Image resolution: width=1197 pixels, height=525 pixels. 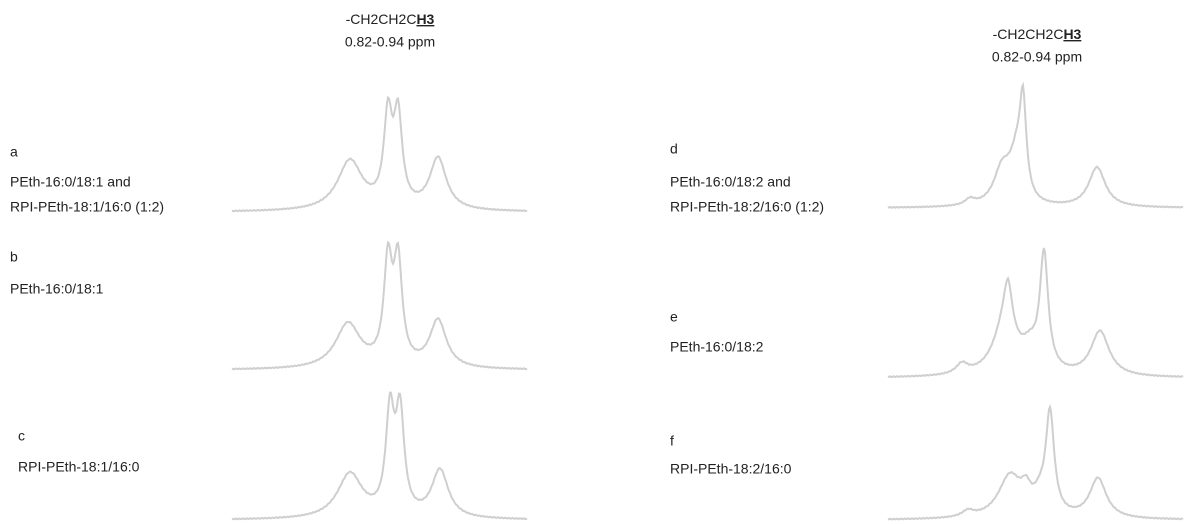 What do you see at coordinates (14, 257) in the screenshot?
I see `panel-label: b` at bounding box center [14, 257].